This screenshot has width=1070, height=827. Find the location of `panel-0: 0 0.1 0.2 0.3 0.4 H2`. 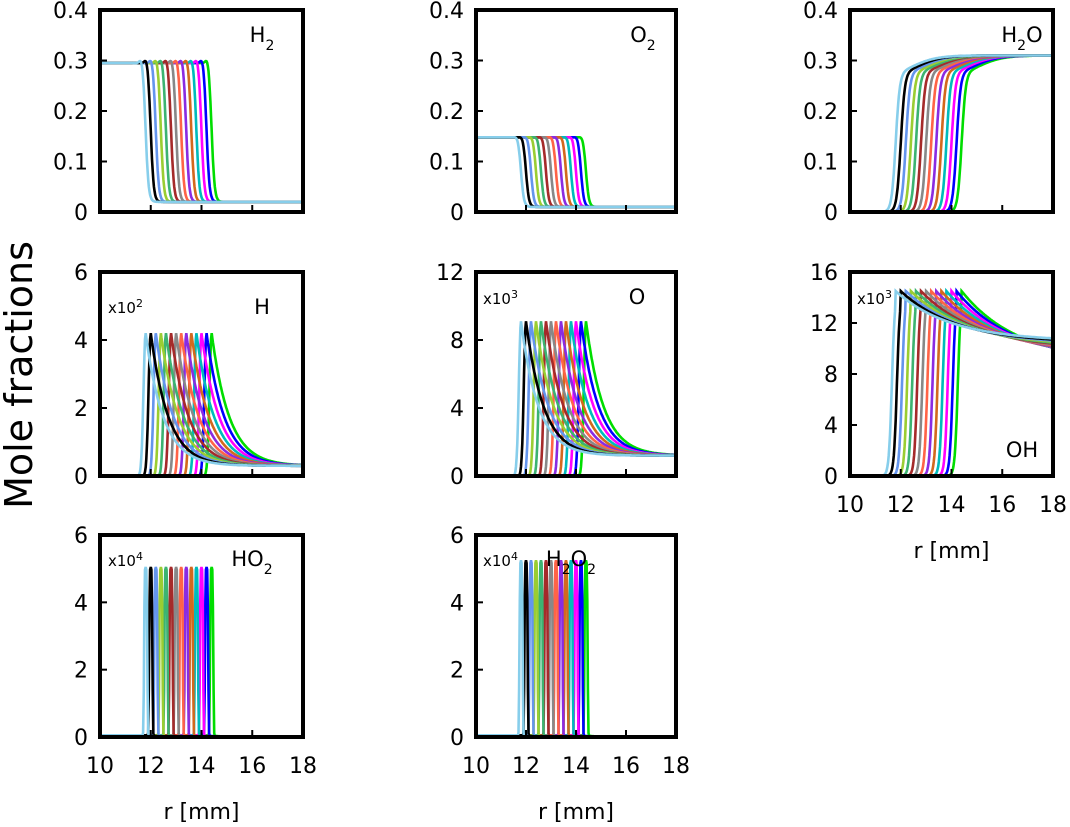

panel-0: 0 0.1 0.2 0.3 0.4 H2 is located at coordinates (179, 113).